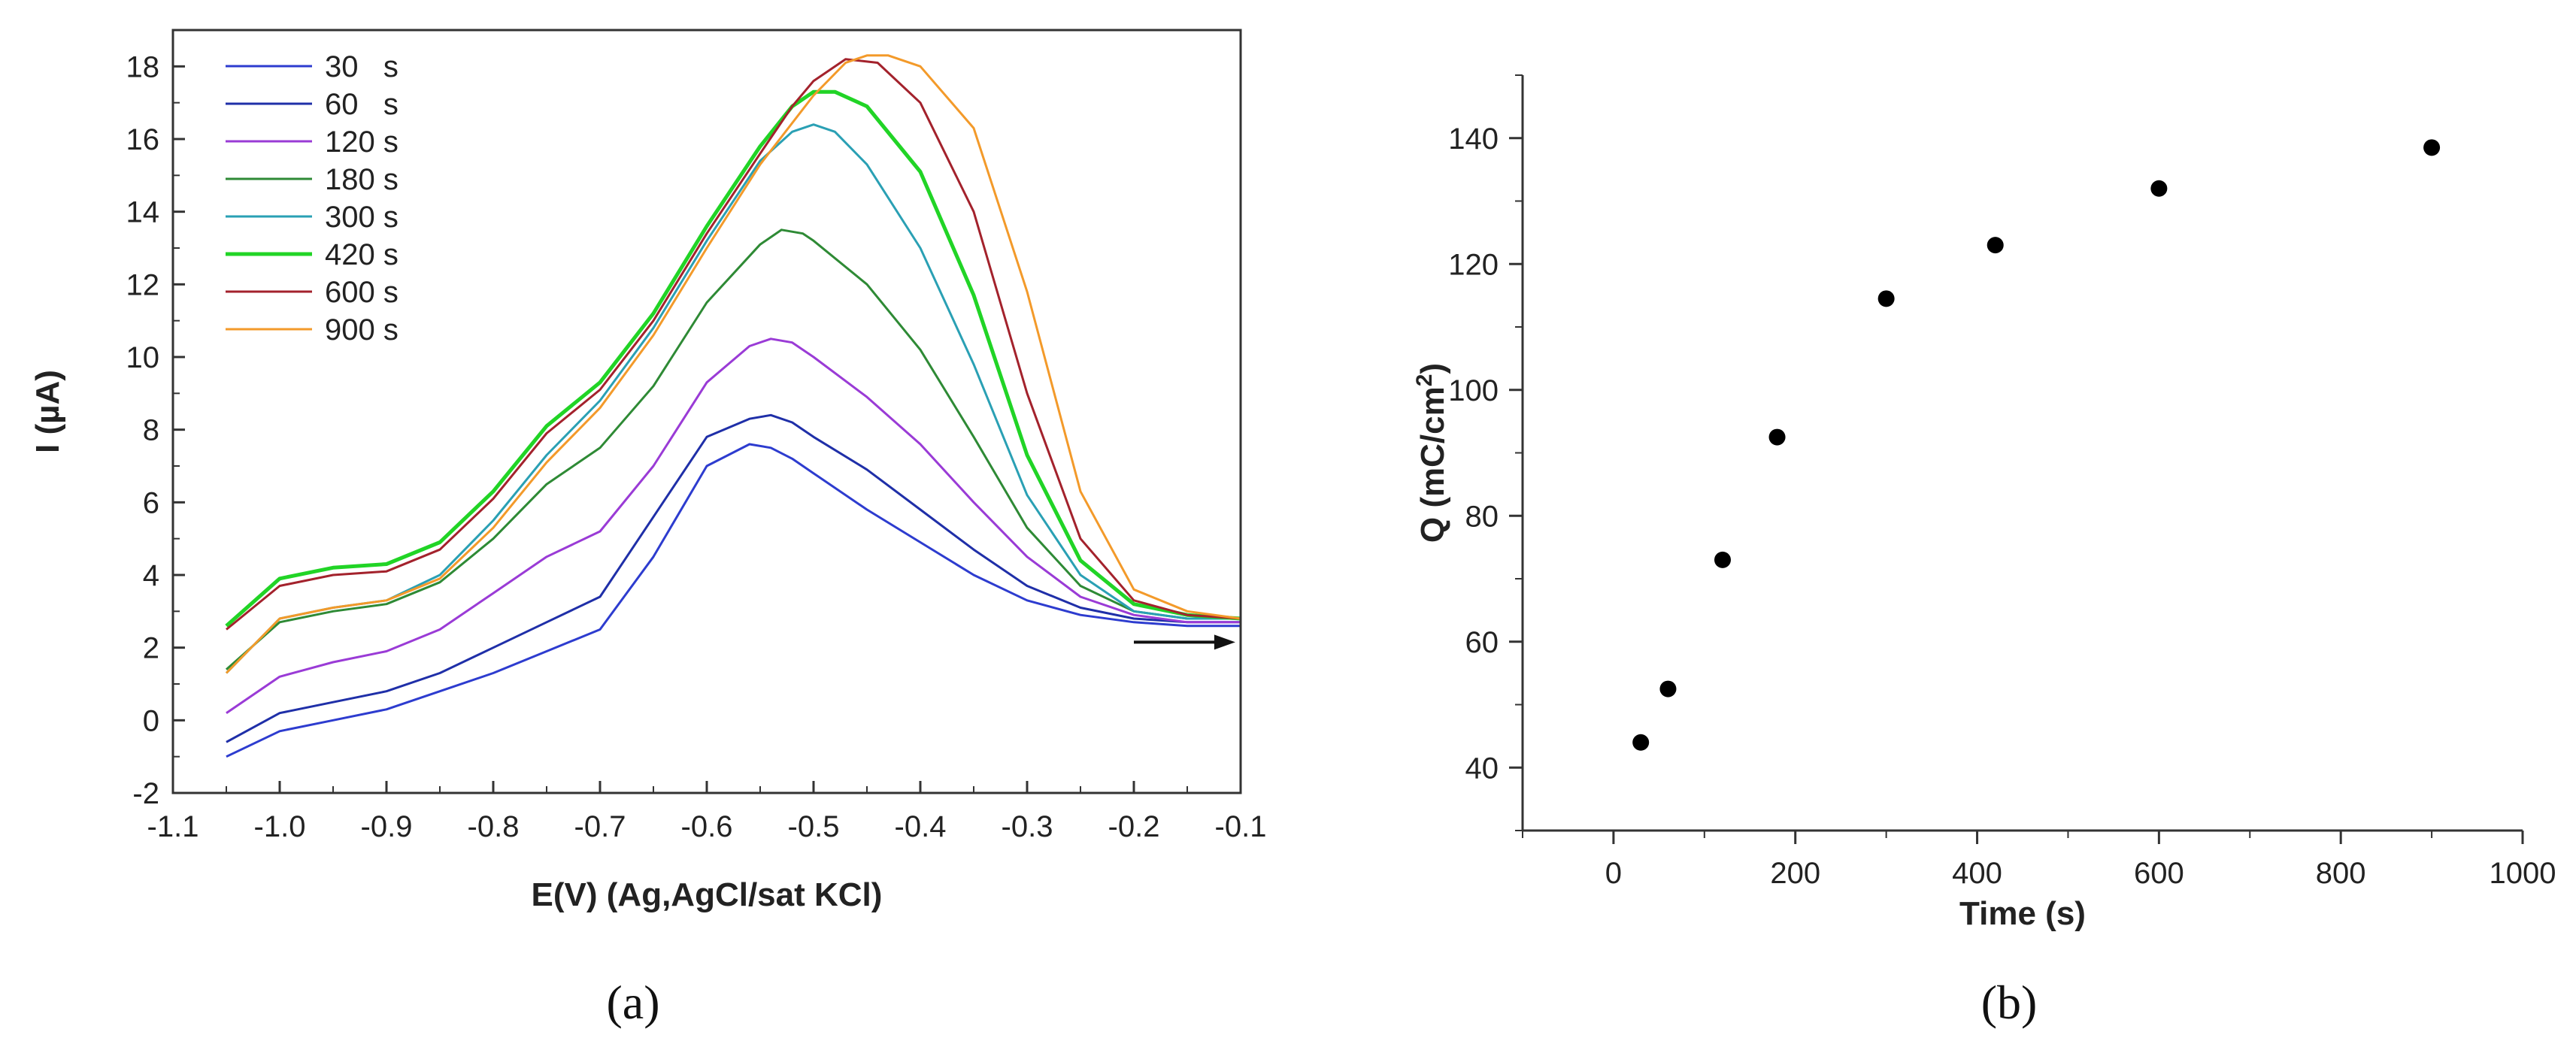 The width and height of the screenshot is (2576, 1047). I want to click on chart-b-y-tick-label: 100, so click(1473, 390).